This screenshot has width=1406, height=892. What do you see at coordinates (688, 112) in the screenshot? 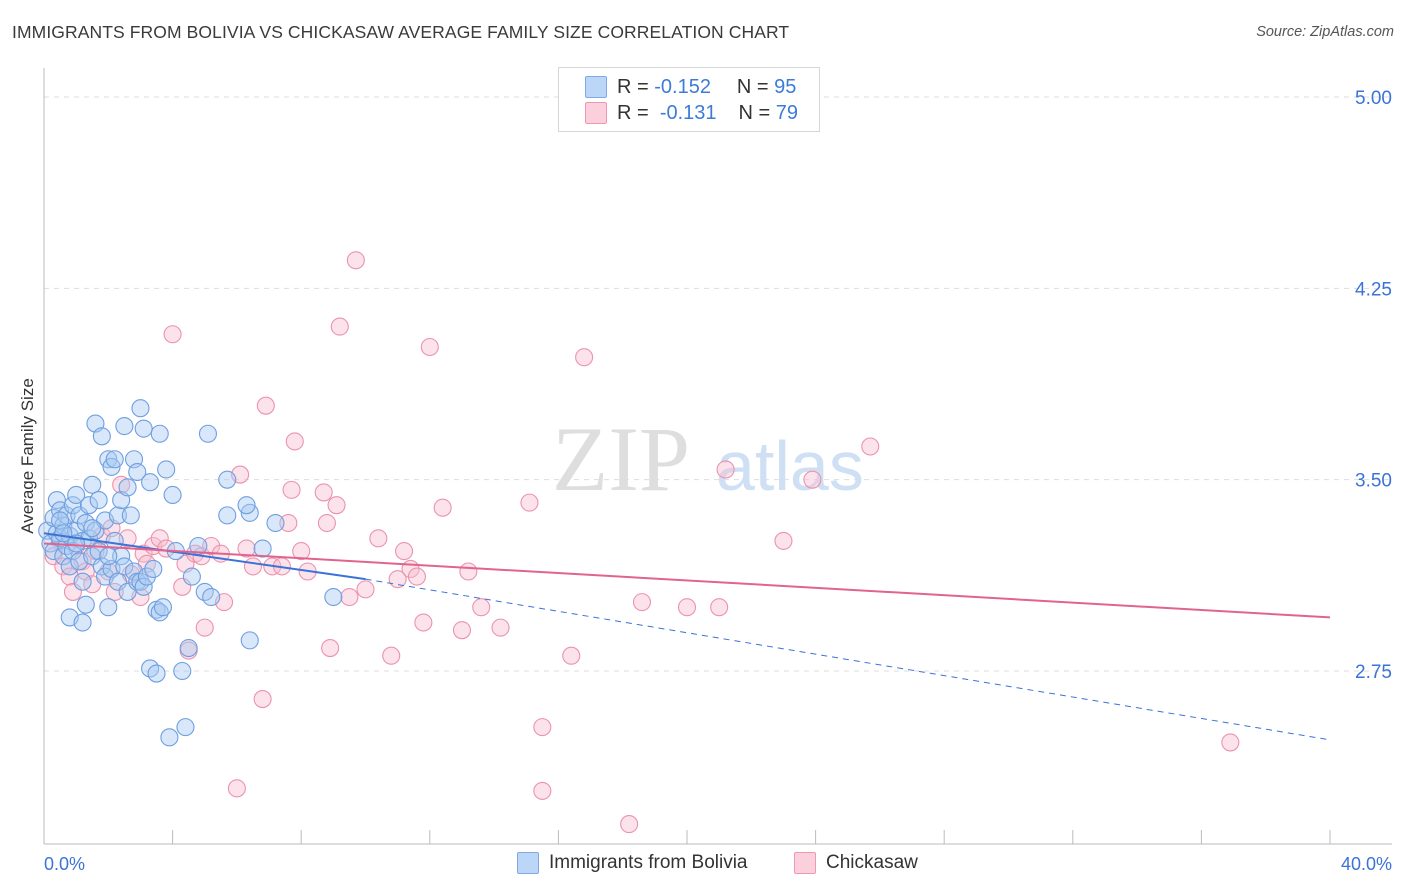
I see `legend-r-value-chickasaw: -0.131` at bounding box center [688, 112].